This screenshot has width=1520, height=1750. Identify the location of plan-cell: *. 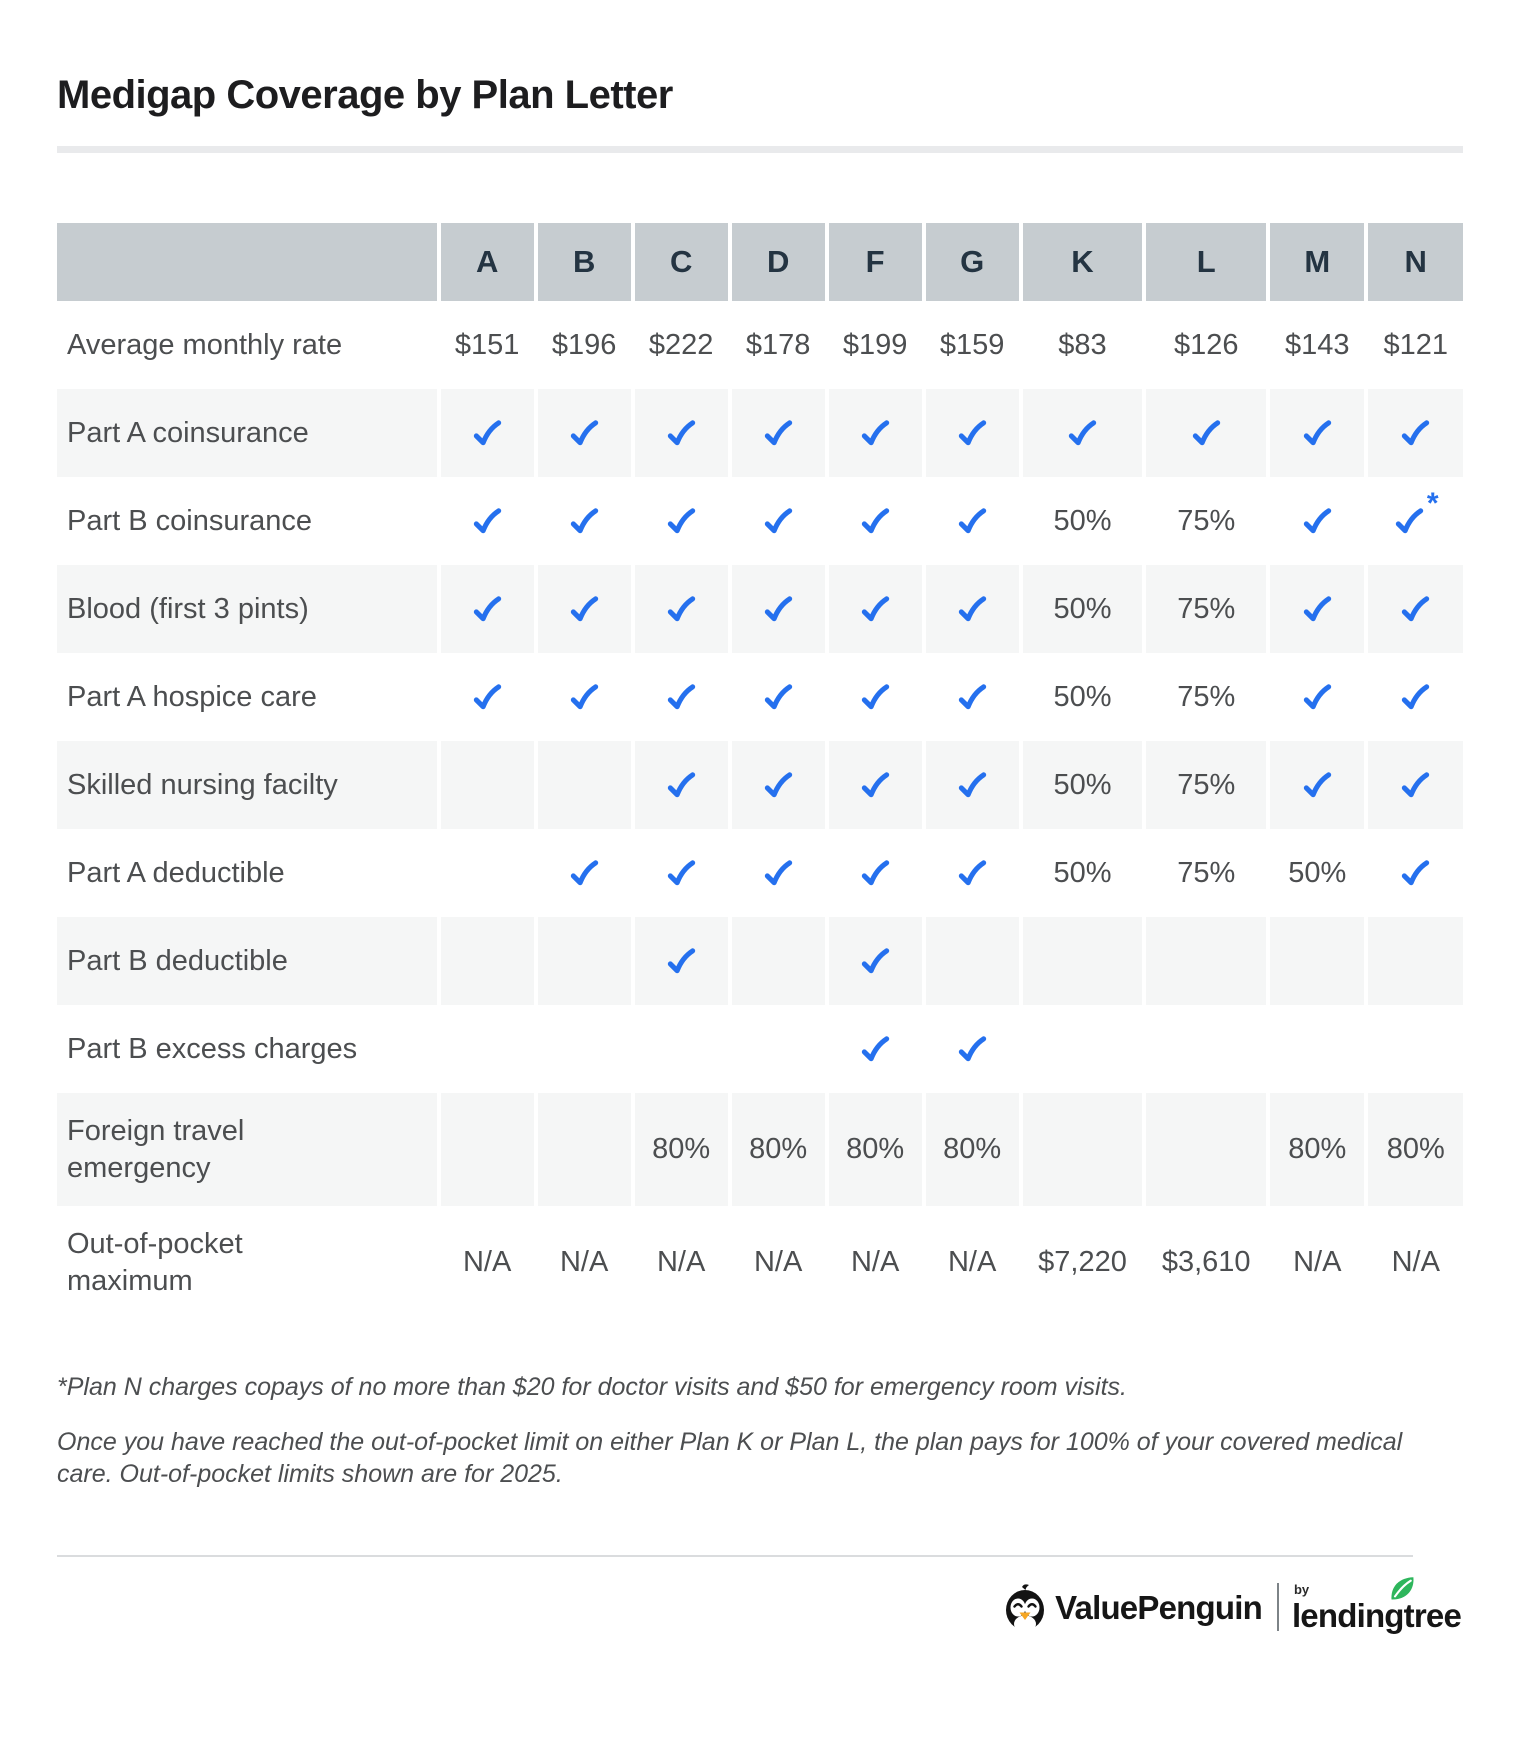
(1413, 521).